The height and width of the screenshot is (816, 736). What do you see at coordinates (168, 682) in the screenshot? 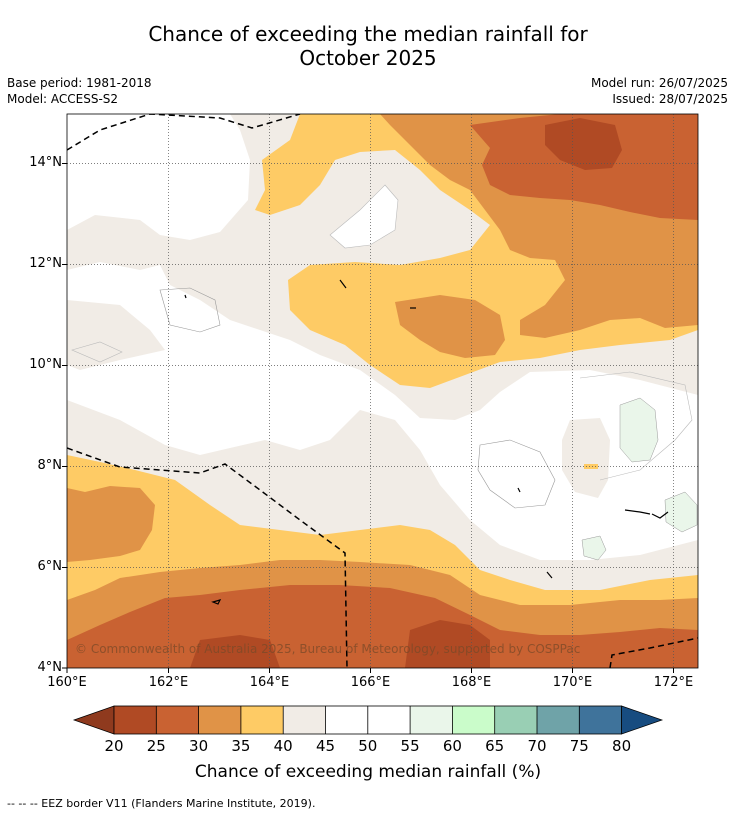
I see `x-tick-label: 162°E` at bounding box center [168, 682].